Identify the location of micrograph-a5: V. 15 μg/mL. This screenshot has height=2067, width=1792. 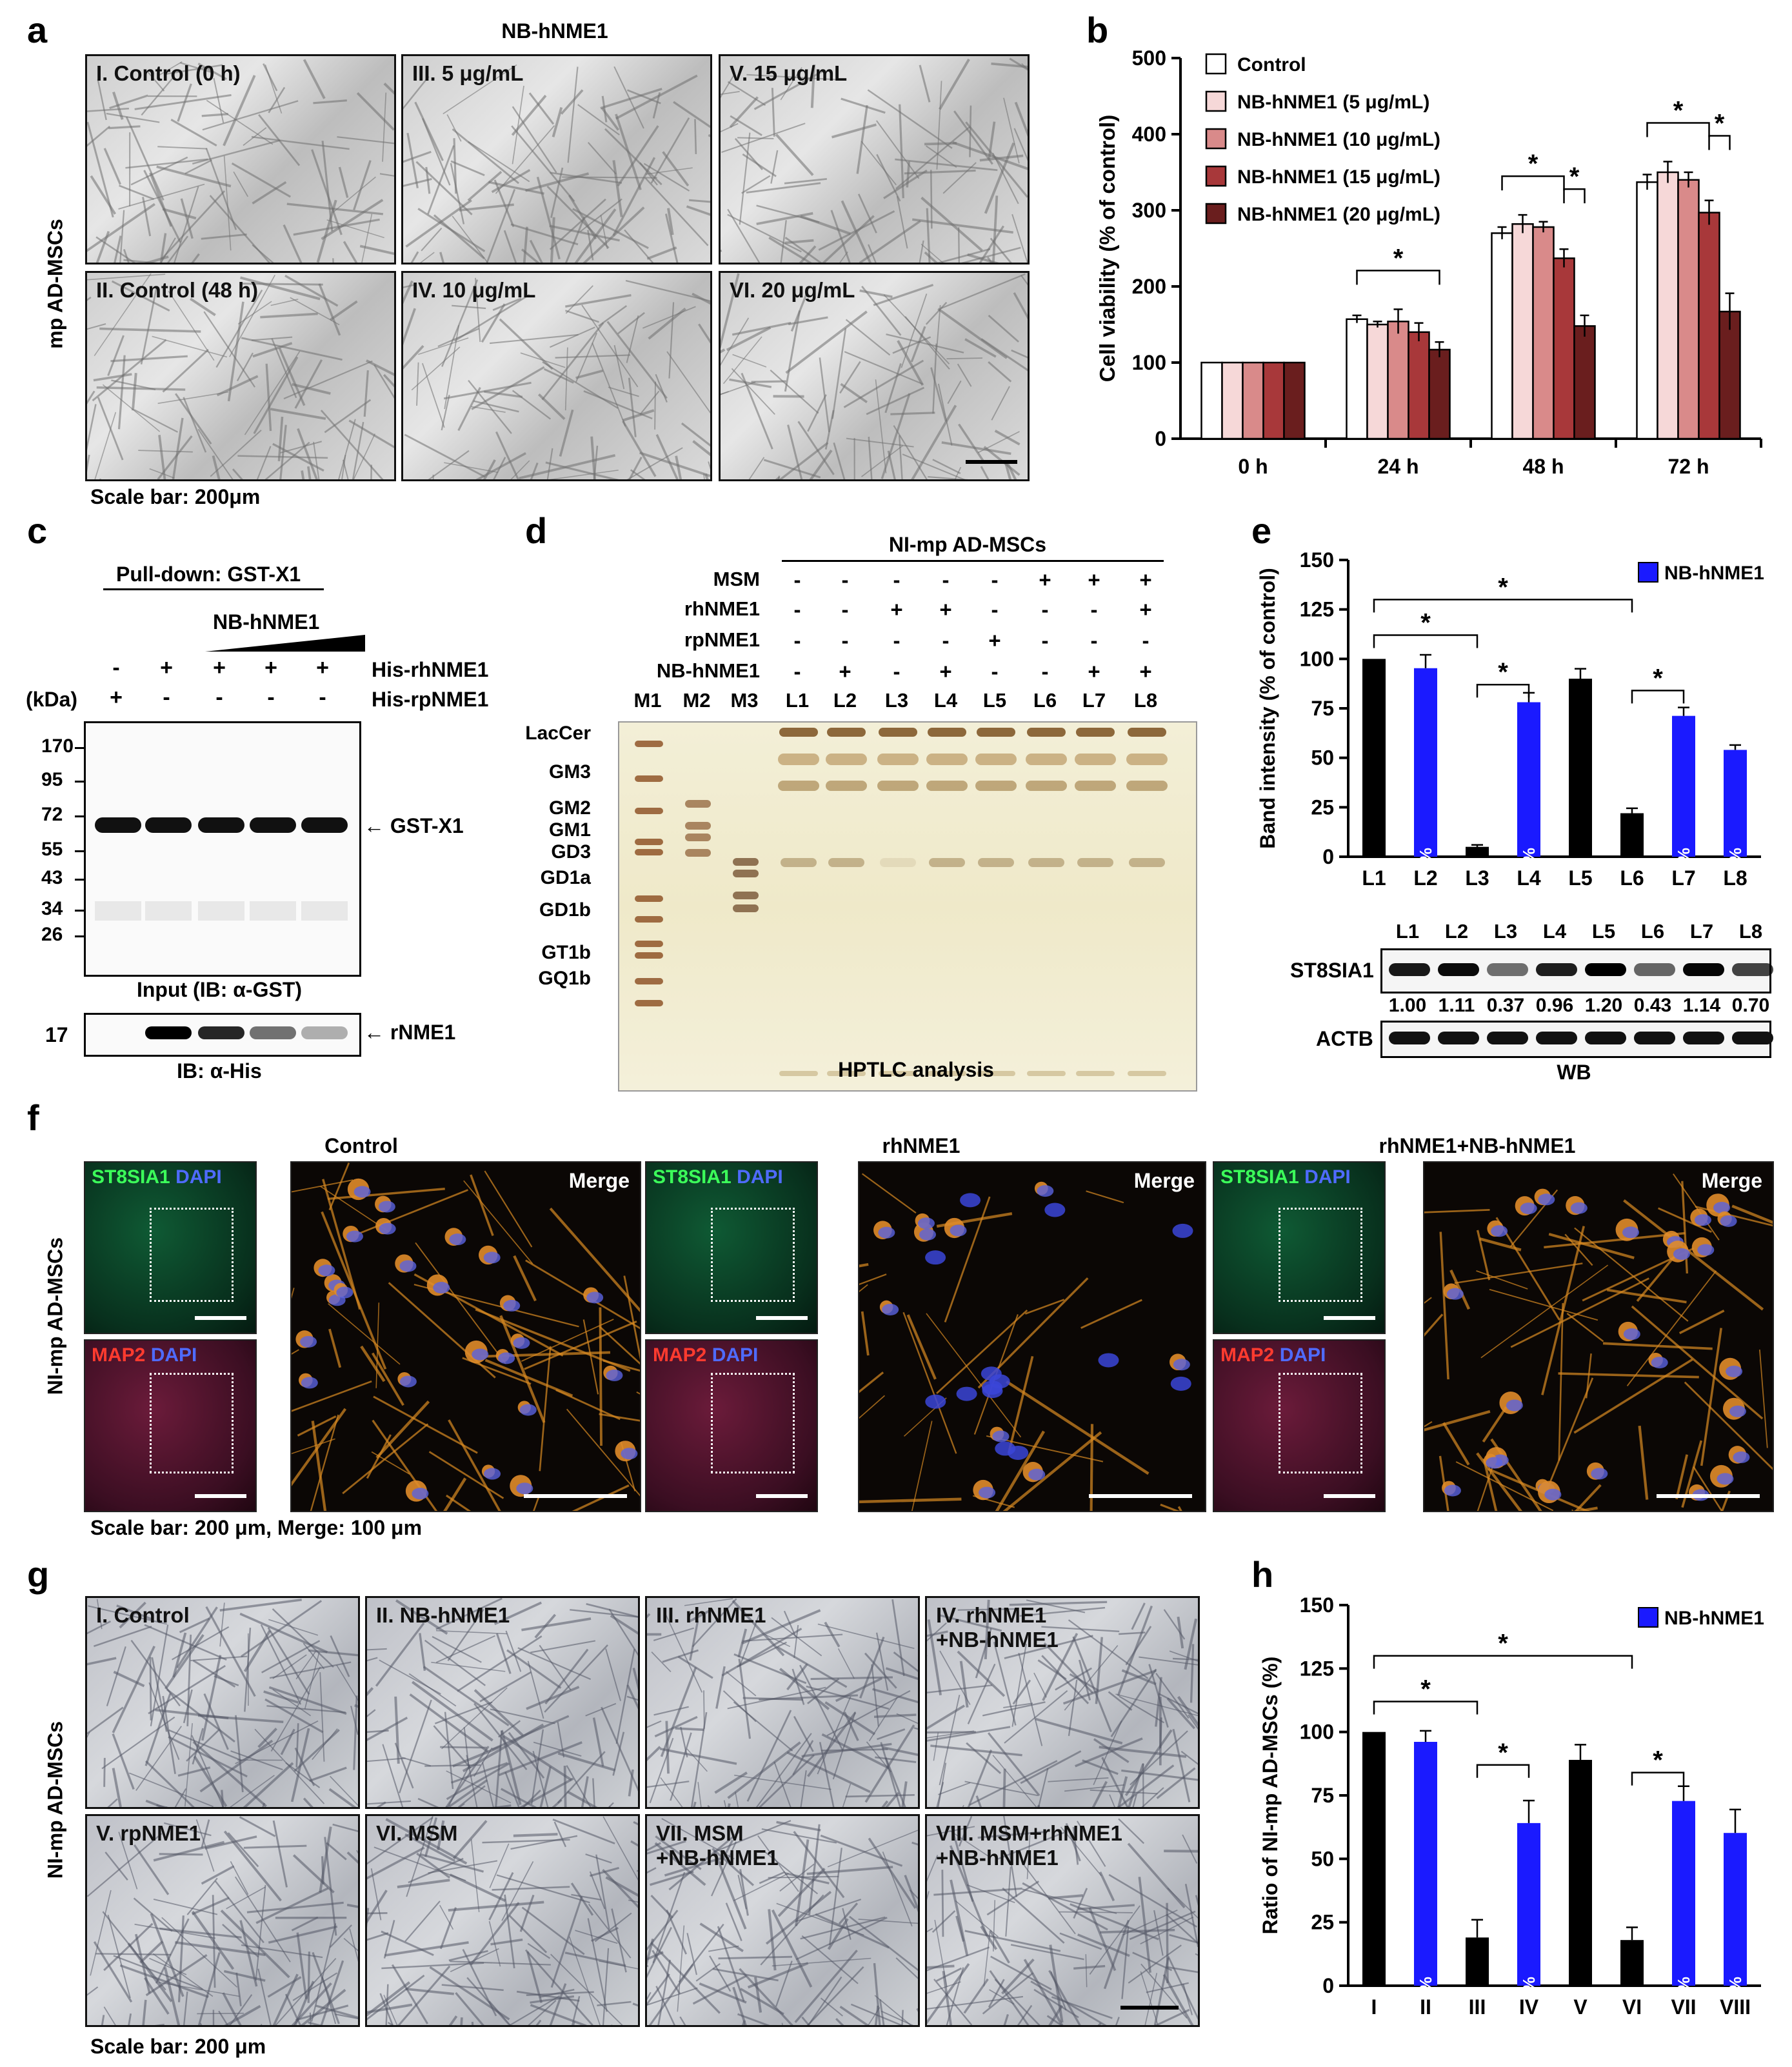
(874, 159).